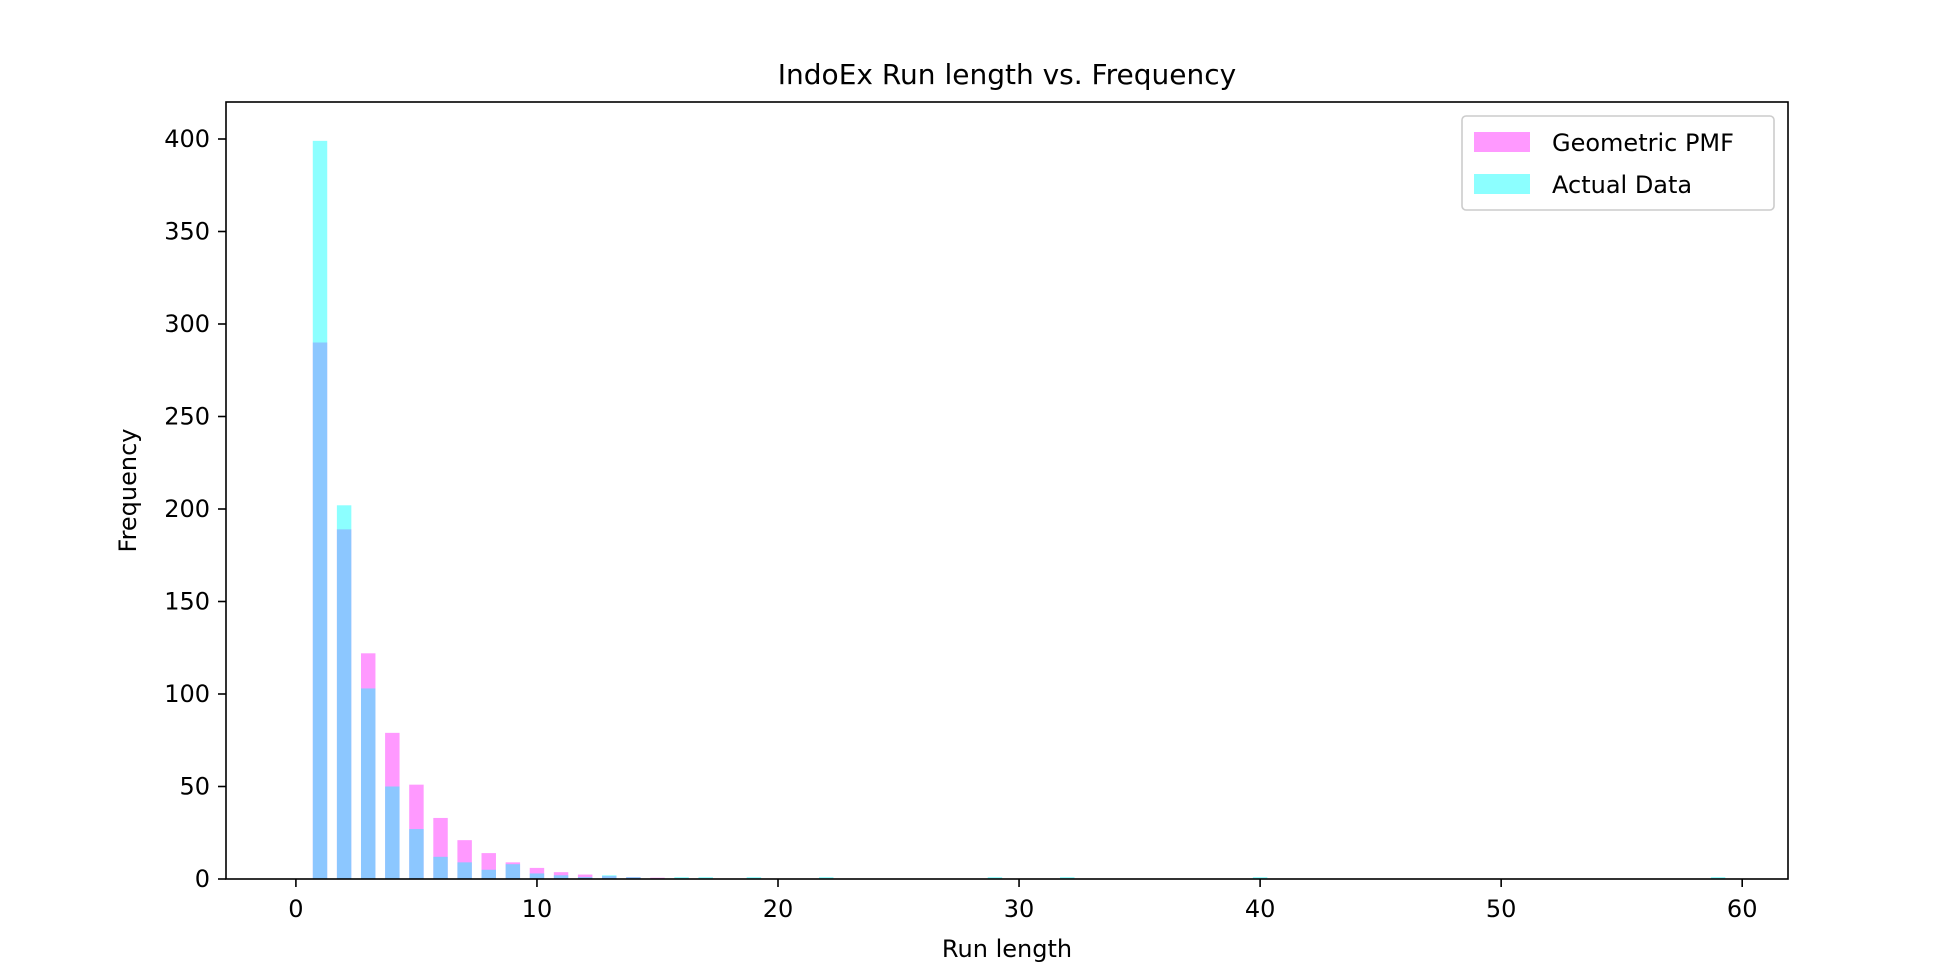 The width and height of the screenshot is (1944, 974). I want to click on y-axis-label: Frequency, so click(128, 491).